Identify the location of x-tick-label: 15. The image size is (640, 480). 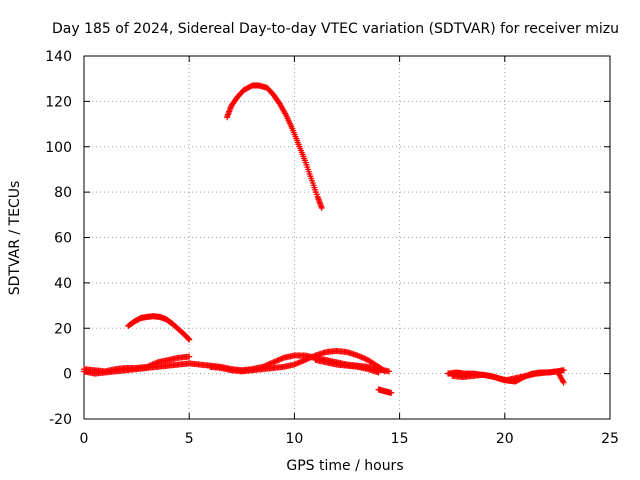
(400, 439).